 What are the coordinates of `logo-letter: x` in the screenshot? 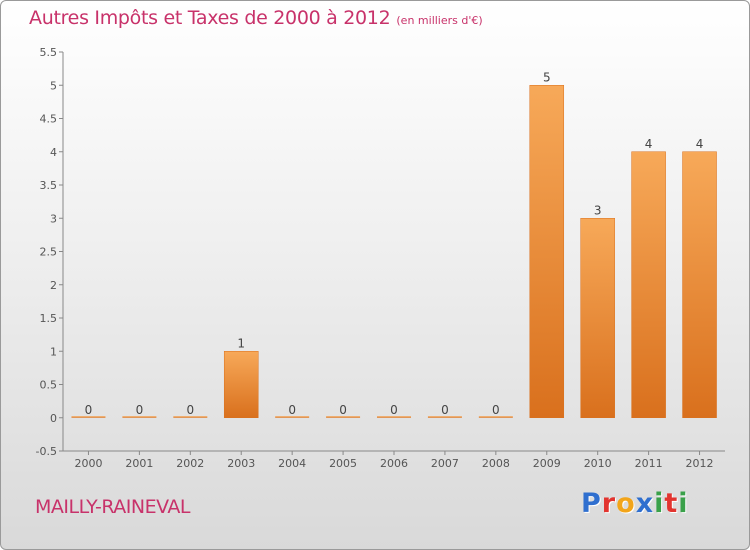 It's located at (645, 503).